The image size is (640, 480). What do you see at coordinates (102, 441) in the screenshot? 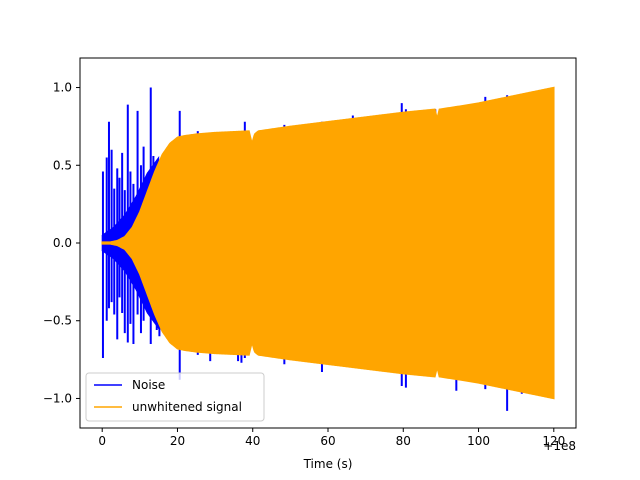
I see `x-tick-label: 0` at bounding box center [102, 441].